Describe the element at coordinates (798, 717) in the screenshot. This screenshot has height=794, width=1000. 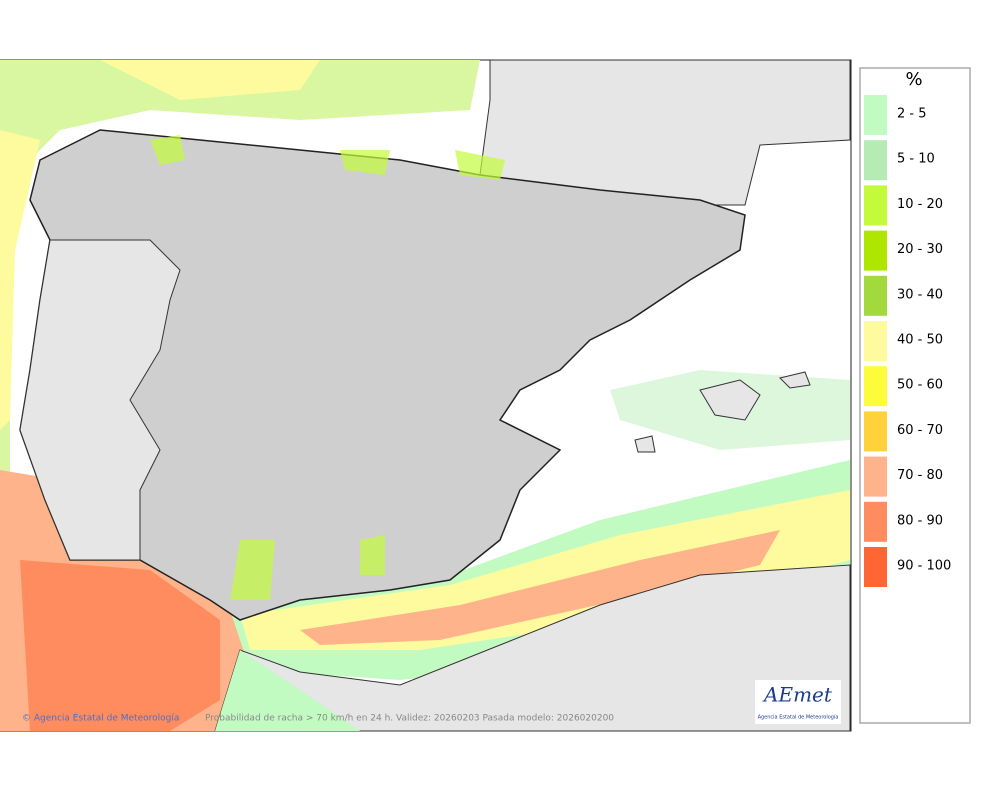
I see `logo-subtitle: Agencia Estatal de Meteorología` at that location.